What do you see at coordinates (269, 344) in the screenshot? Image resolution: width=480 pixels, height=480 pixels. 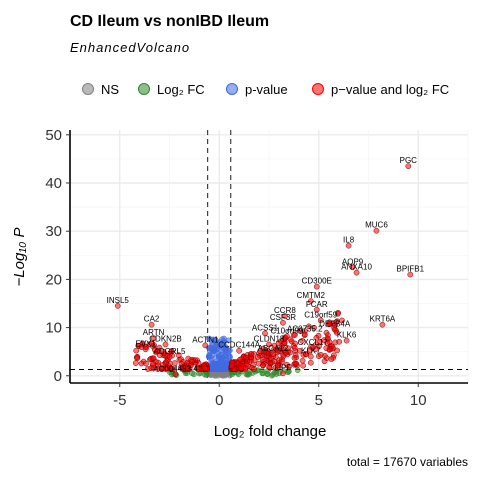 I see `point-cldn18` at bounding box center [269, 344].